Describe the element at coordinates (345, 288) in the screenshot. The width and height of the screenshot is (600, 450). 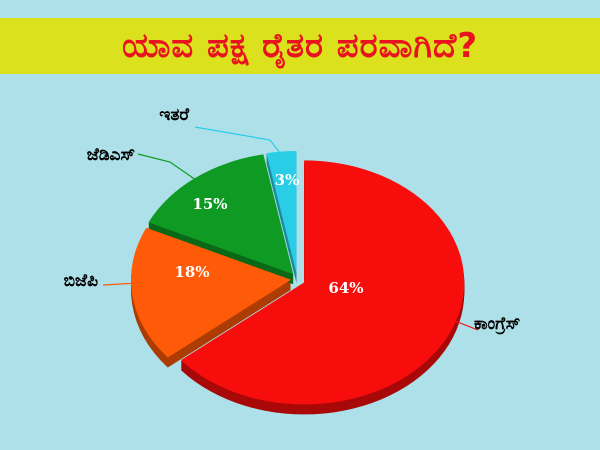
I see `slice-percent-label: 64%` at that location.